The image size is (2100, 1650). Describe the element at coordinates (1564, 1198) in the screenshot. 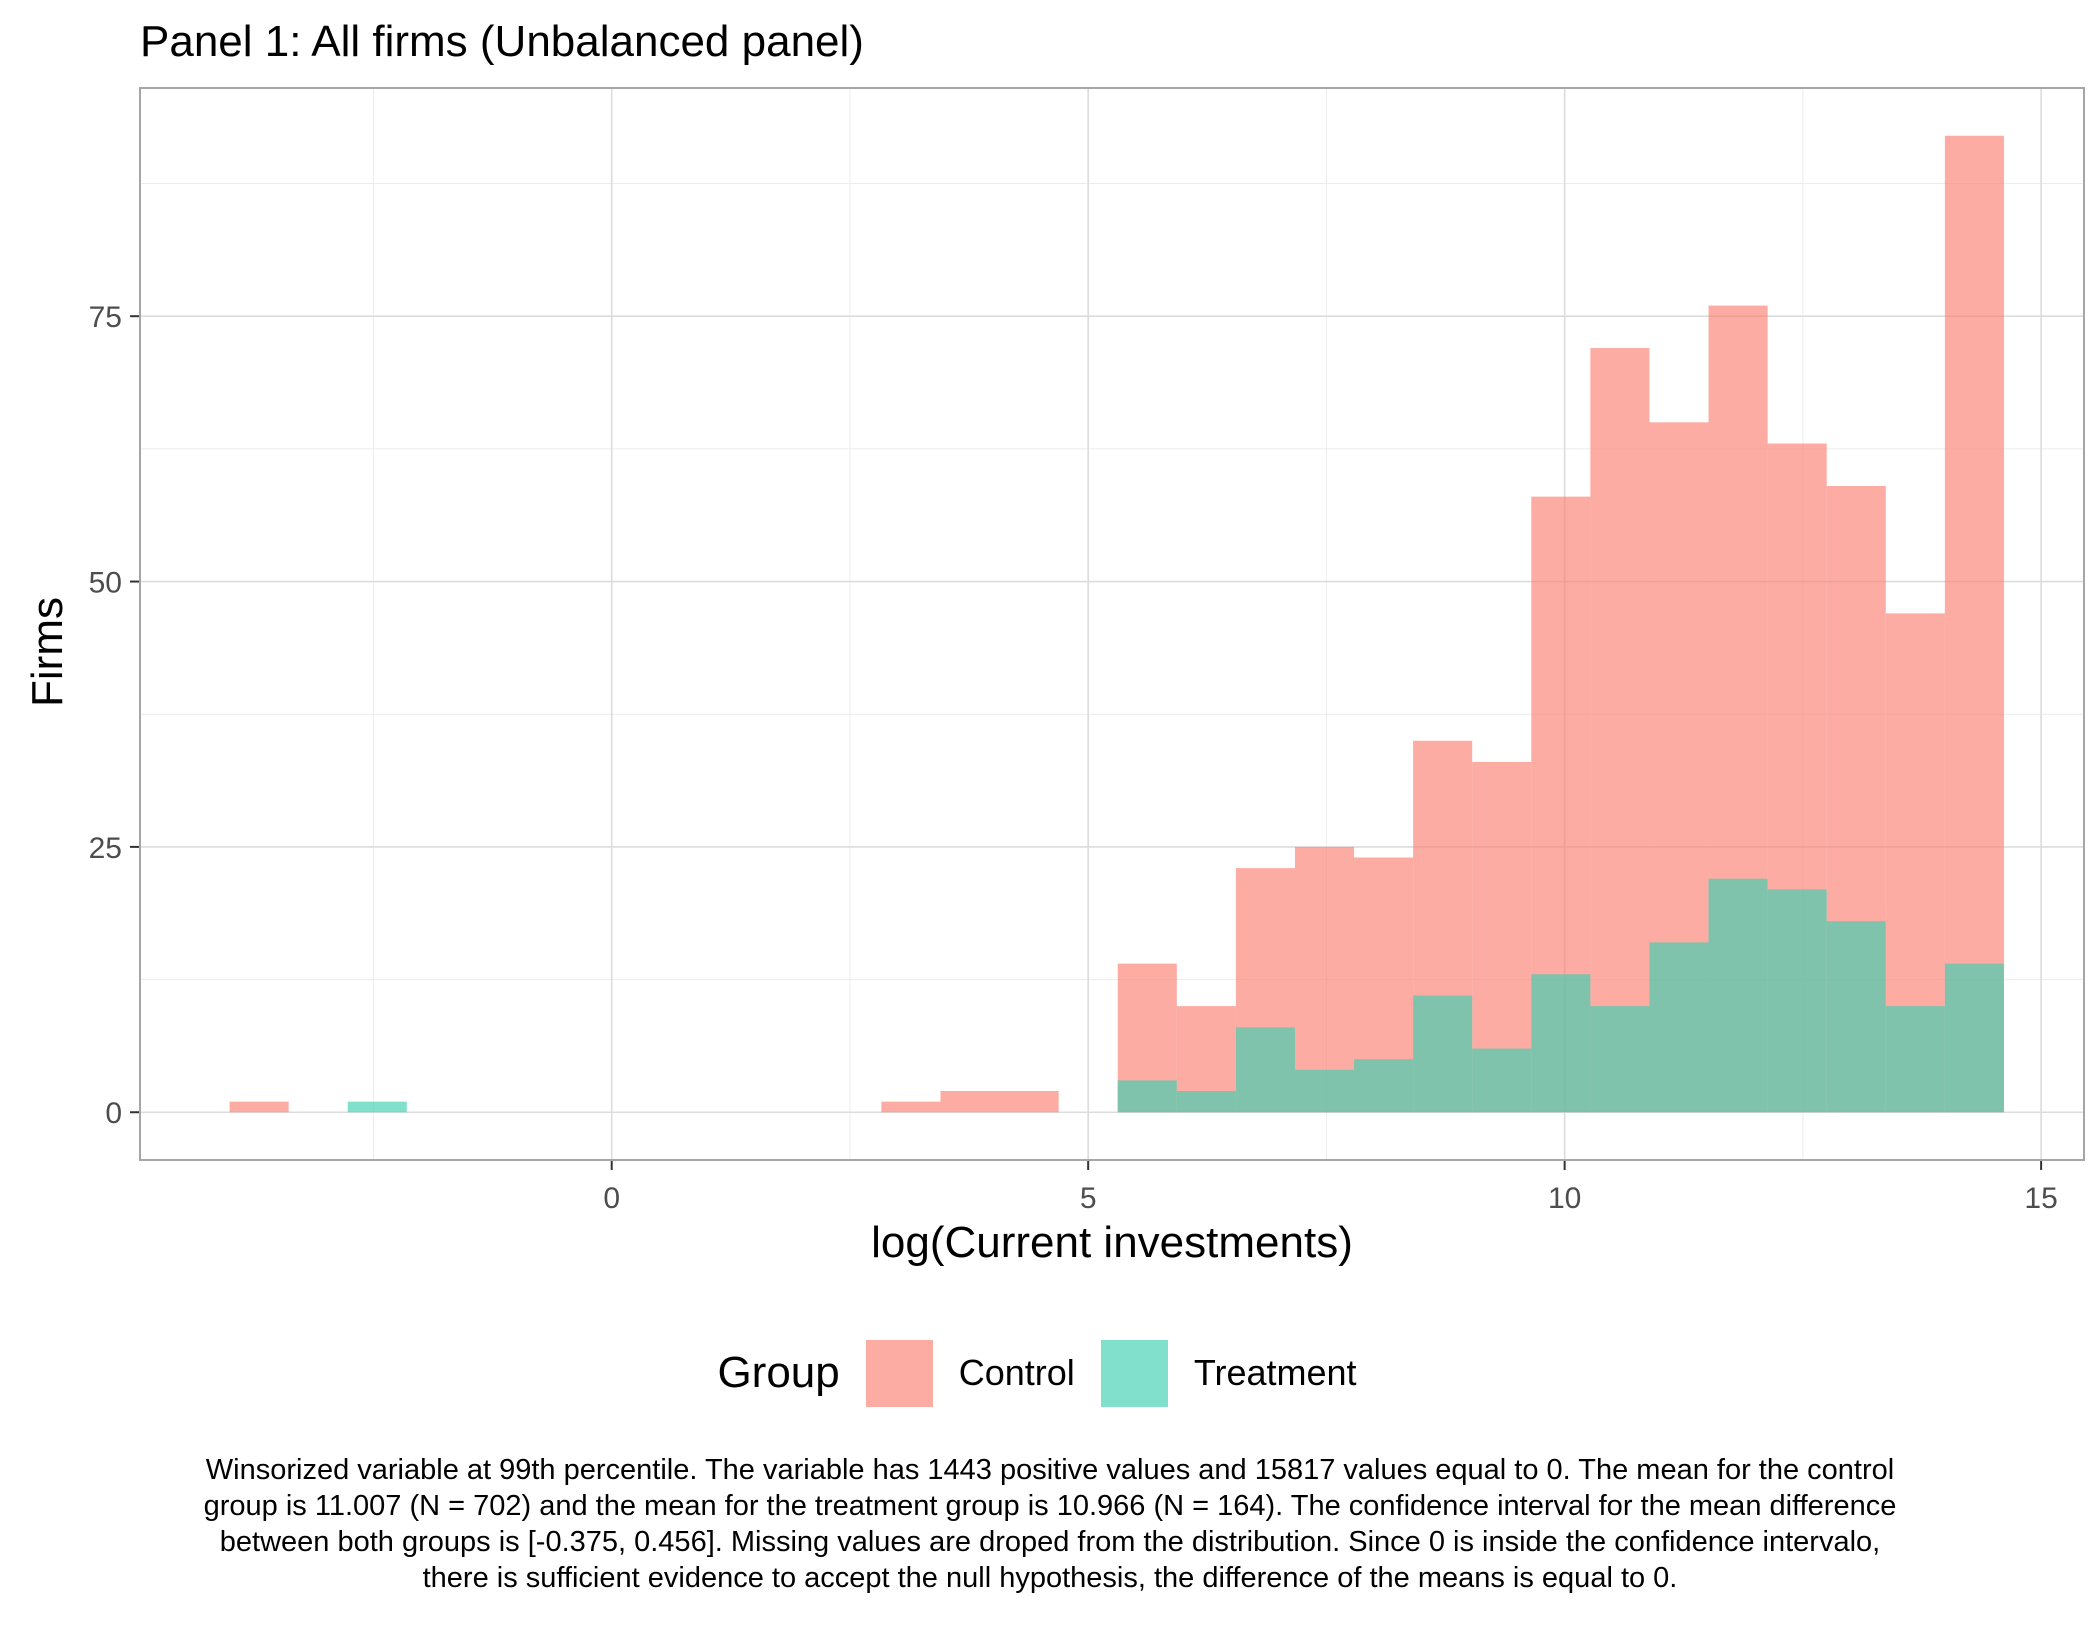

I see `x-tick-label: 10` at that location.